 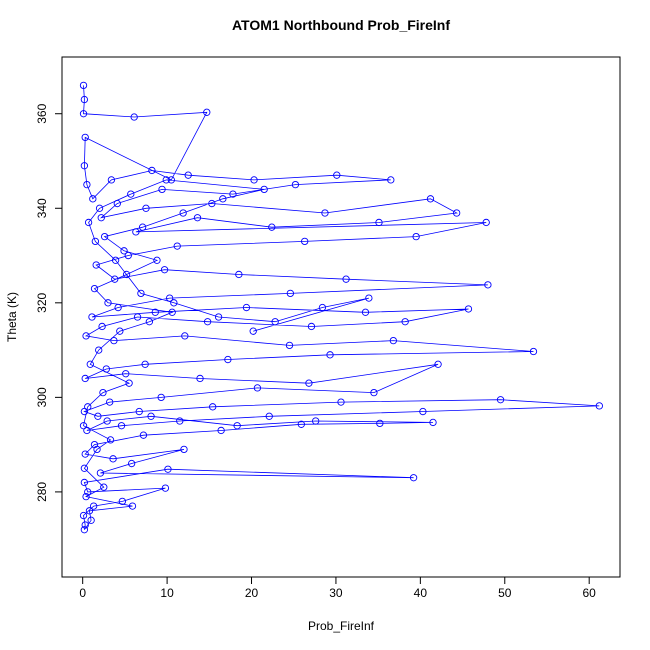 I want to click on y-tick-label: 360, so click(x=42, y=113).